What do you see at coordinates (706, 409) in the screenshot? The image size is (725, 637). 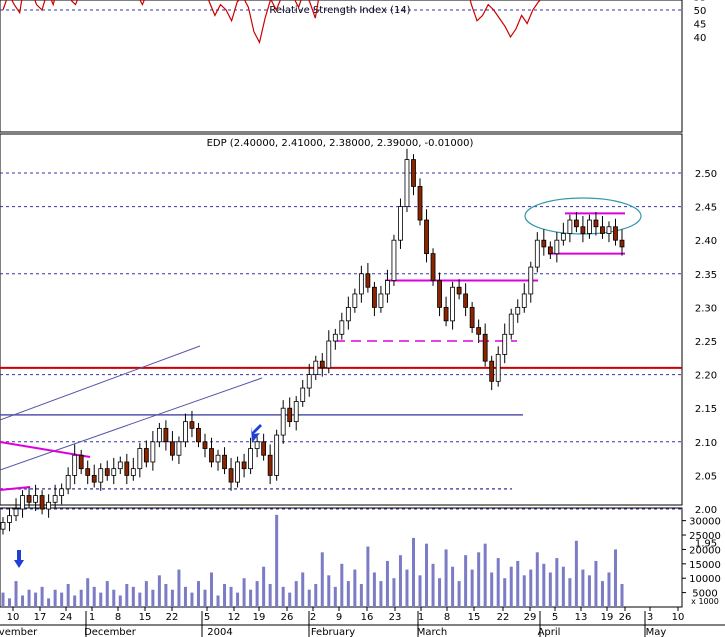 I see `price-tick-label: 2.15` at bounding box center [706, 409].